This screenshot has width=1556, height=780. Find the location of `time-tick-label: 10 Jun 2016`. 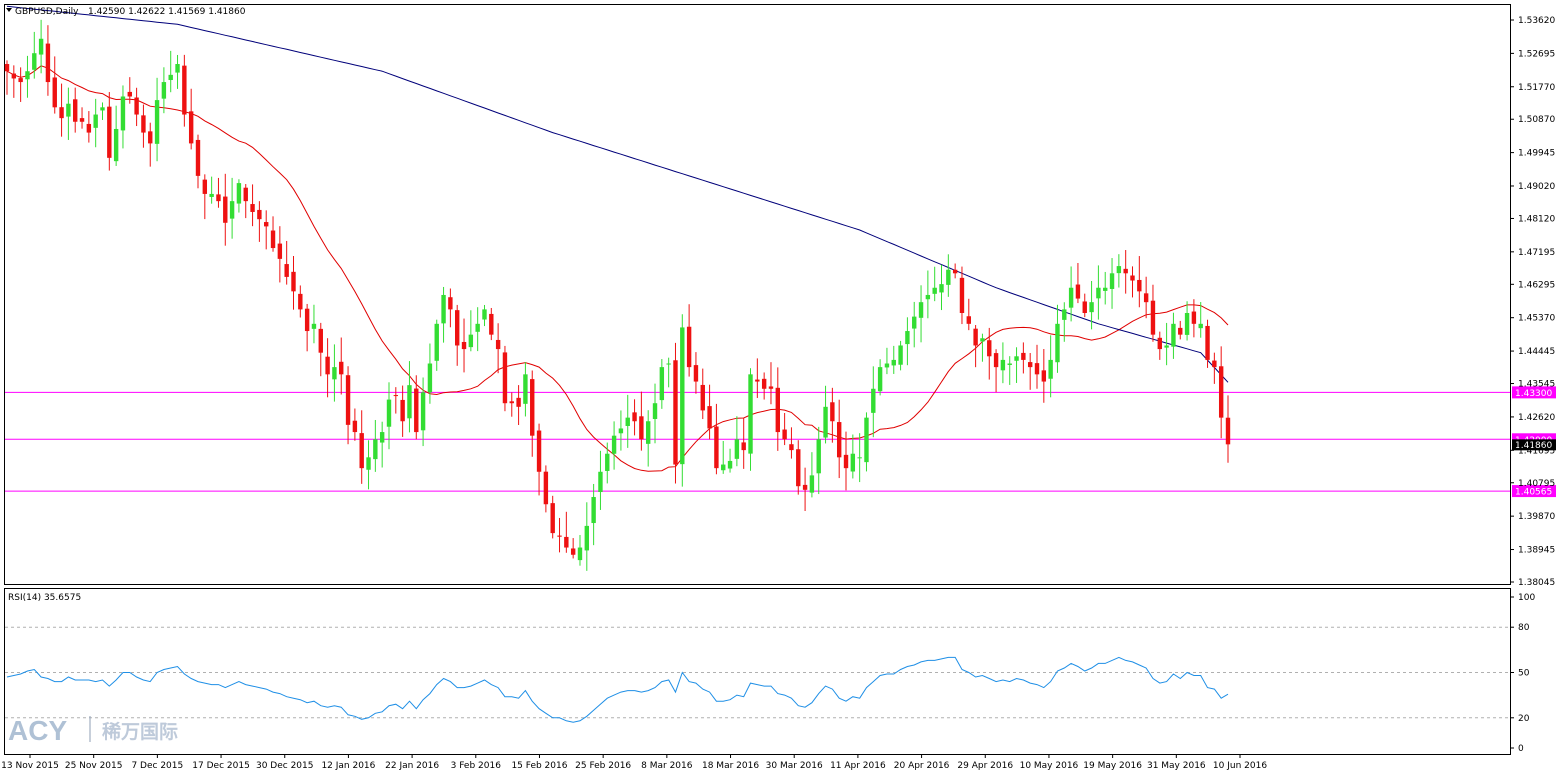

time-tick-label: 10 Jun 2016 is located at coordinates (1240, 766).